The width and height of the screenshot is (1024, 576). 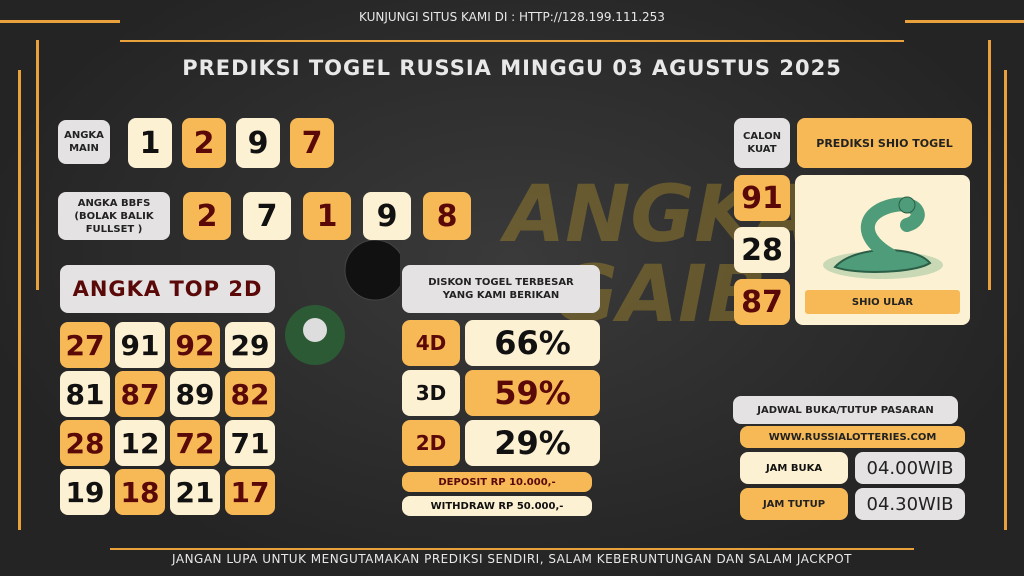 I want to click on tutup-time: 04.30WIB, so click(x=910, y=504).